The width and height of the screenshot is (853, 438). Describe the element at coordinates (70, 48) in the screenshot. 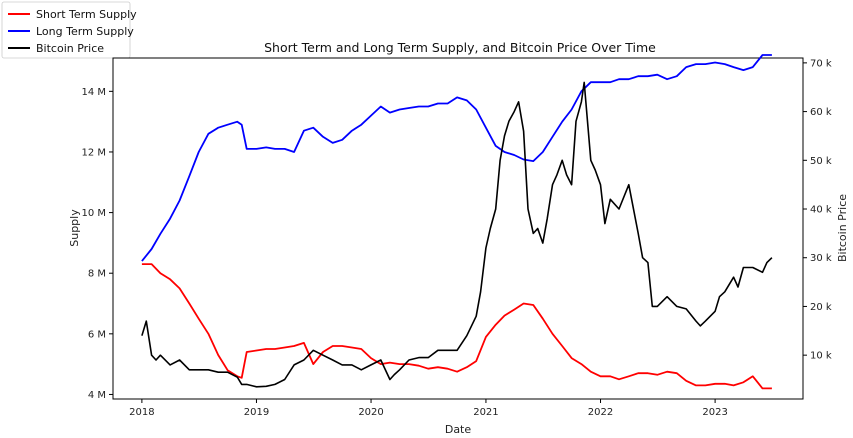

I see `legend-label-bitcoin-price: Bitcoin Price` at that location.